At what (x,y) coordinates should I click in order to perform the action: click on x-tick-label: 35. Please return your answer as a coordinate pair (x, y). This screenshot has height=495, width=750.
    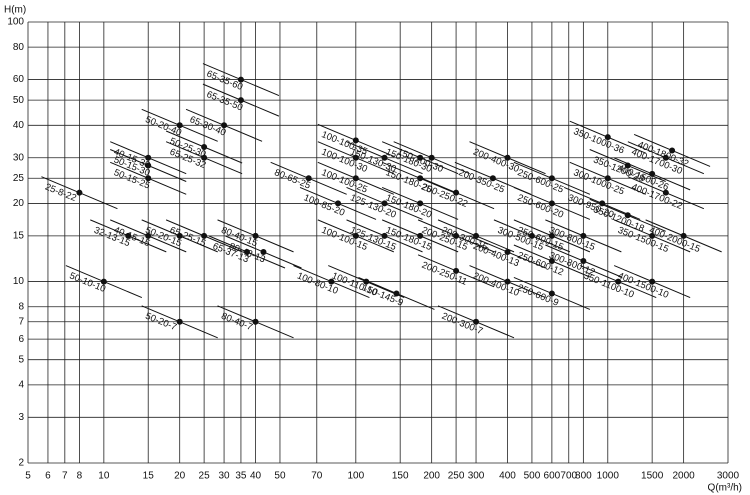
    Looking at the image, I should click on (241, 476).